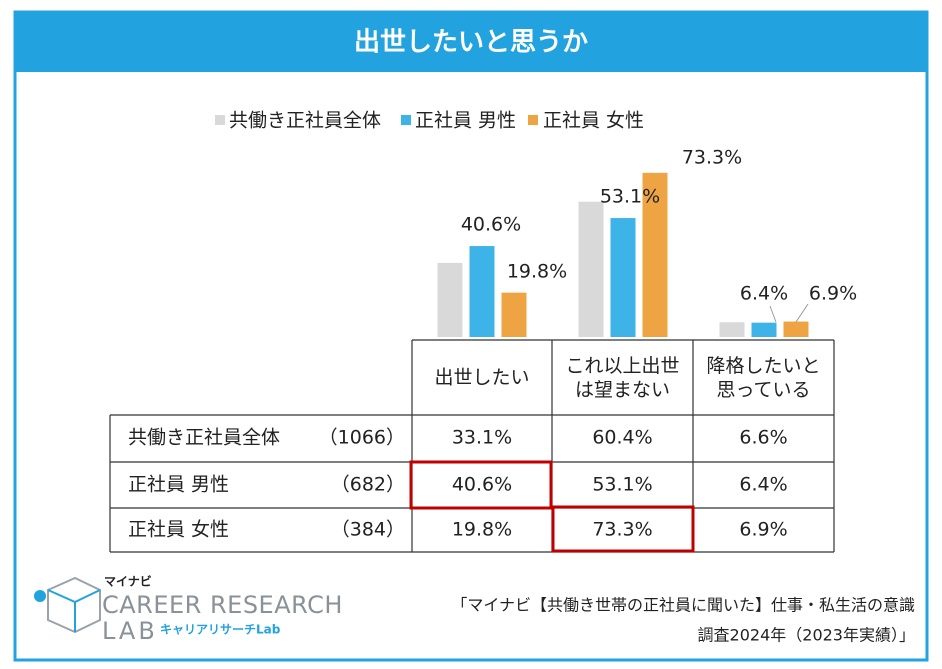 The width and height of the screenshot is (942, 669). What do you see at coordinates (622, 438) in the screenshot?
I see `table-cell: 60.4%` at bounding box center [622, 438].